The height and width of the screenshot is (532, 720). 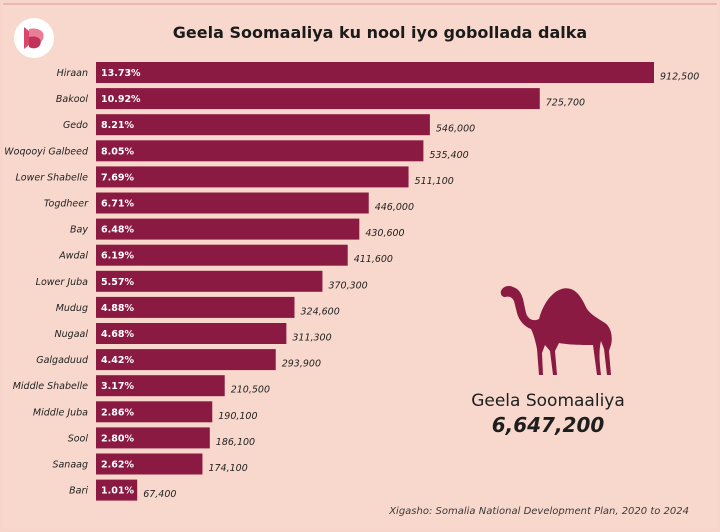 I want to click on brand-logo-icon, so click(x=34, y=38).